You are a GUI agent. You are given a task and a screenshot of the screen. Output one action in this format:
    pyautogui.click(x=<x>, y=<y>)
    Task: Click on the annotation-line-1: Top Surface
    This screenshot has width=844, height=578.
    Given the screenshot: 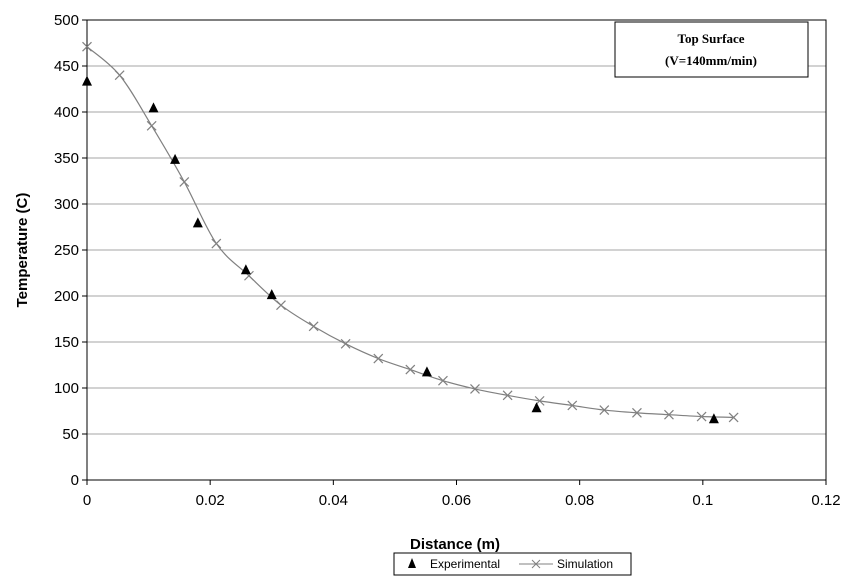 What is the action you would take?
    pyautogui.click(x=710, y=38)
    